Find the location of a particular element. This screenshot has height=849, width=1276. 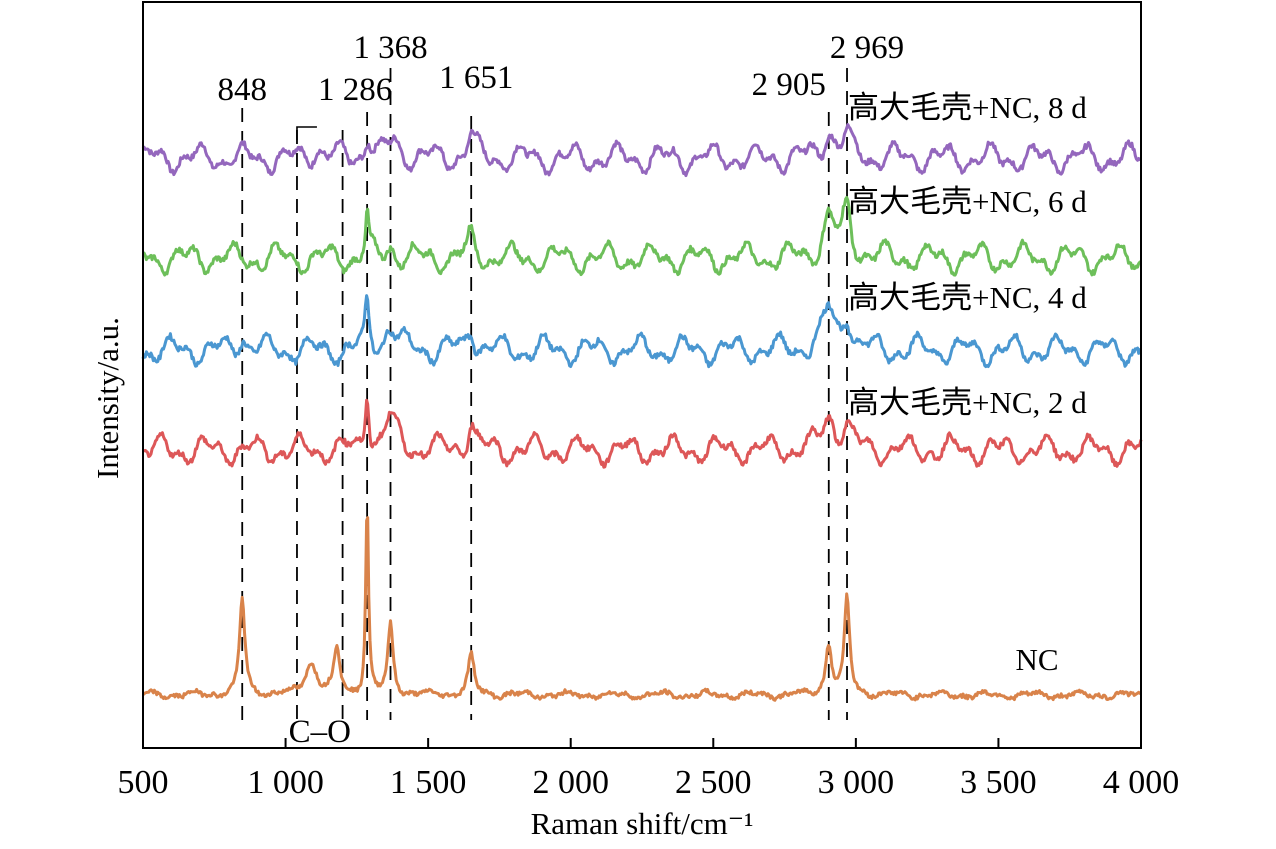

bracket-mark is located at coordinates (306, 133).